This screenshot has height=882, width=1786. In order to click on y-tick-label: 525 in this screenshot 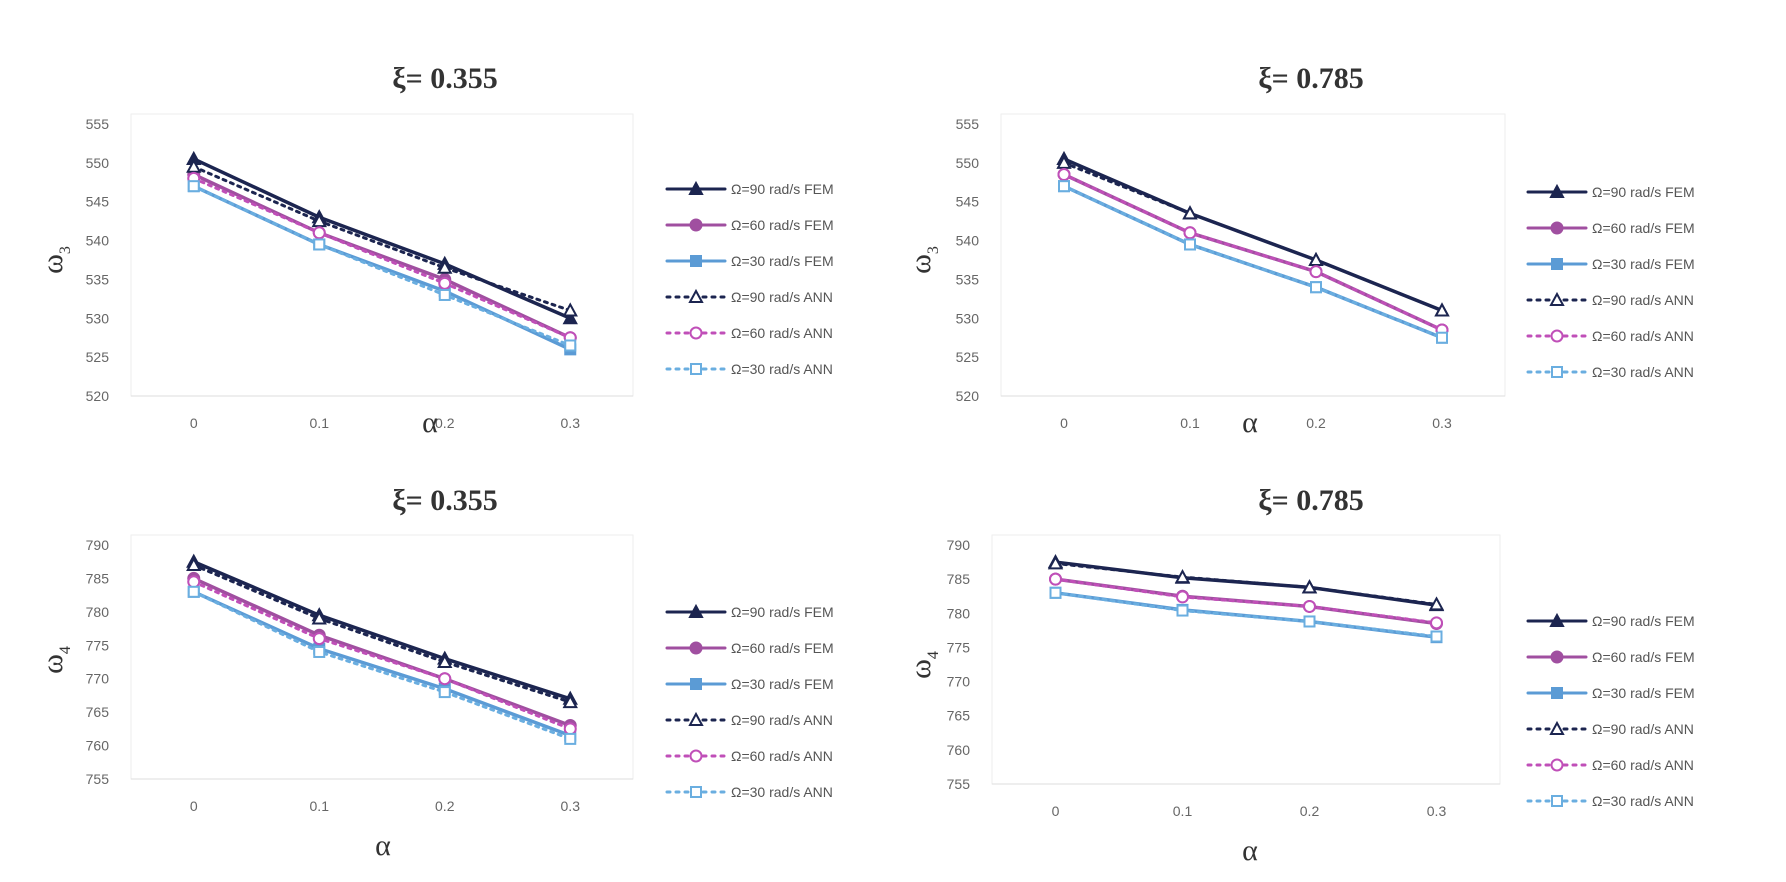, I will do `click(968, 357)`.